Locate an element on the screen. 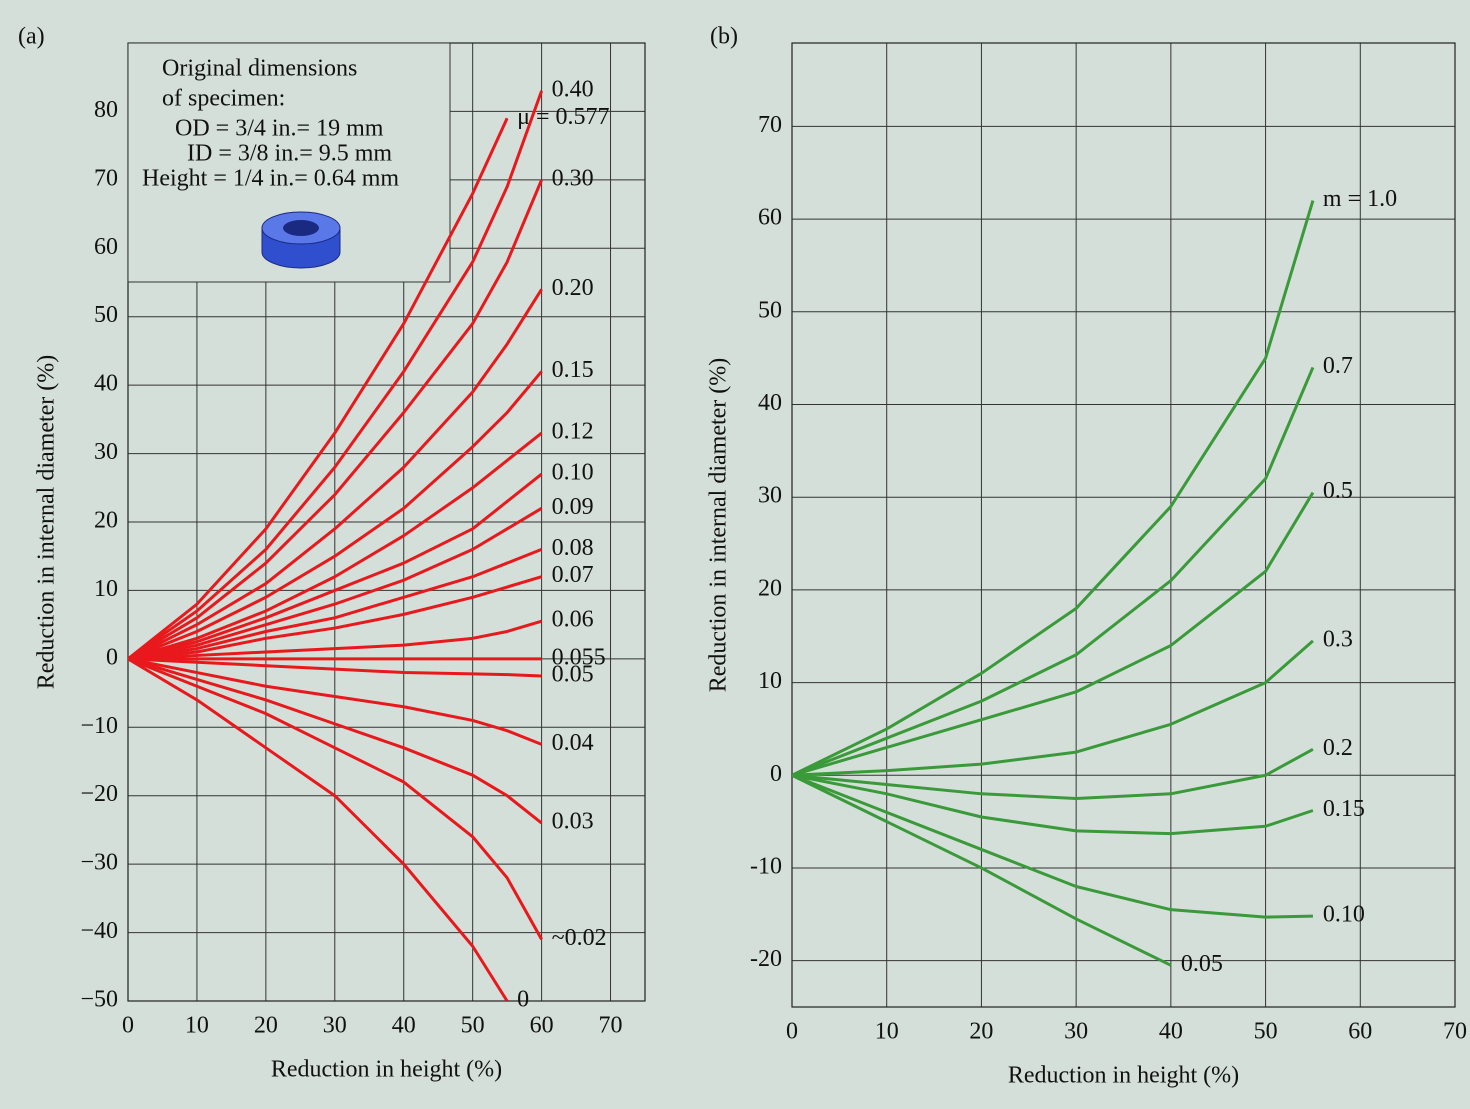  y-tick-label: −20 is located at coordinates (99, 794).